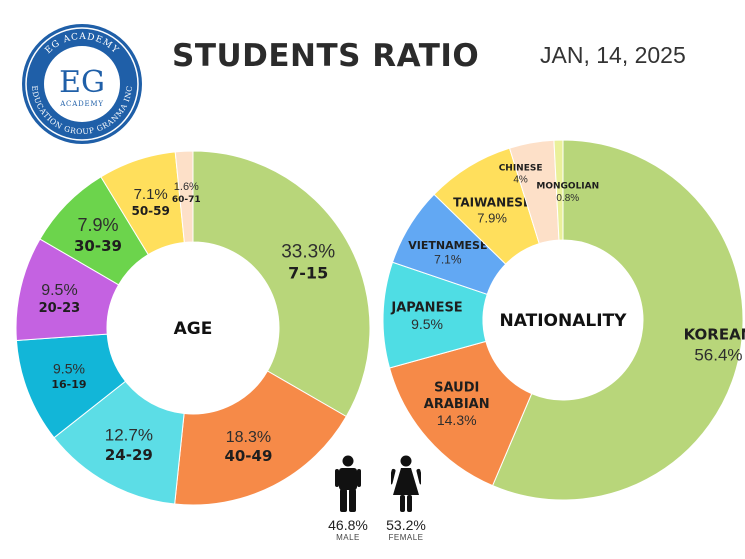 This screenshot has width=745, height=559. I want to click on female-group: 53.2% FEMALE, so click(406, 498).